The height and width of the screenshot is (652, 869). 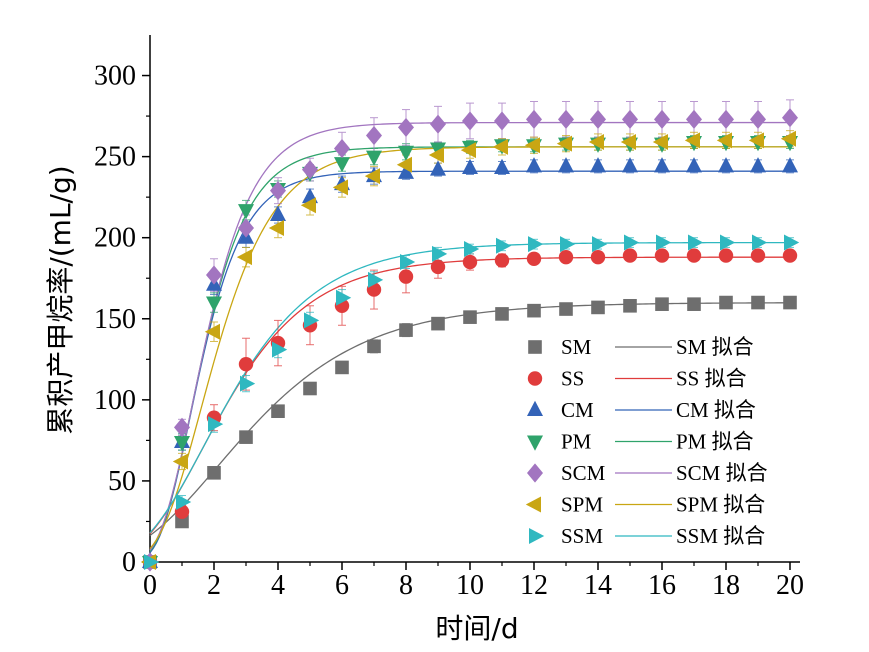 What do you see at coordinates (715, 442) in the screenshot?
I see `legend-fit-label-pm: PM 拟合` at bounding box center [715, 442].